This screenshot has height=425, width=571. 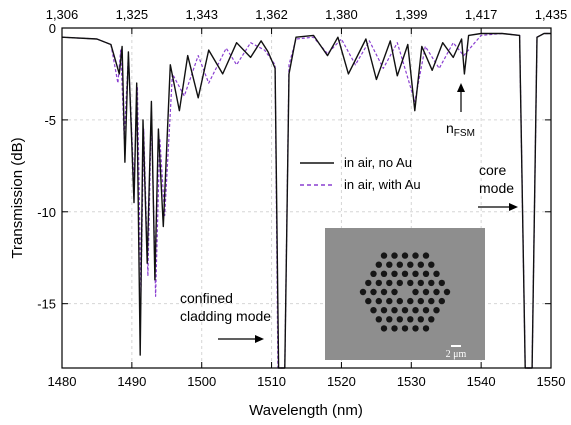 What do you see at coordinates (341, 381) in the screenshot?
I see `x-tick-label: 1520` at bounding box center [341, 381].